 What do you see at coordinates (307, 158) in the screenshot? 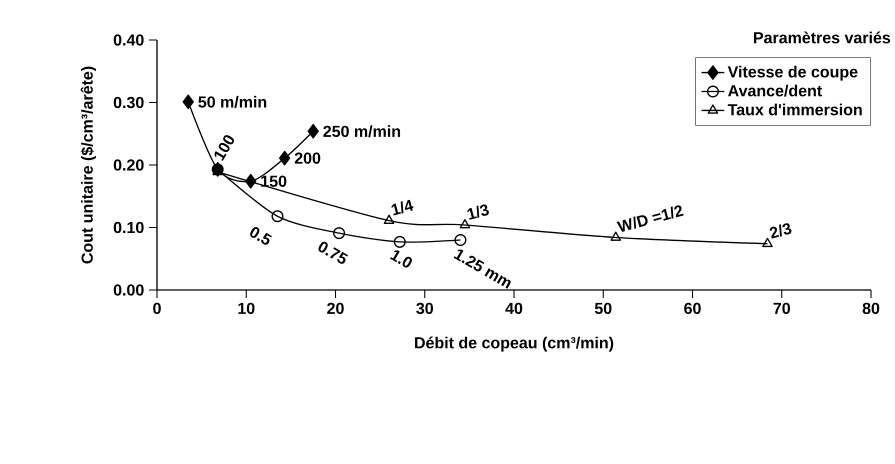
I see `annotation: 200` at bounding box center [307, 158].